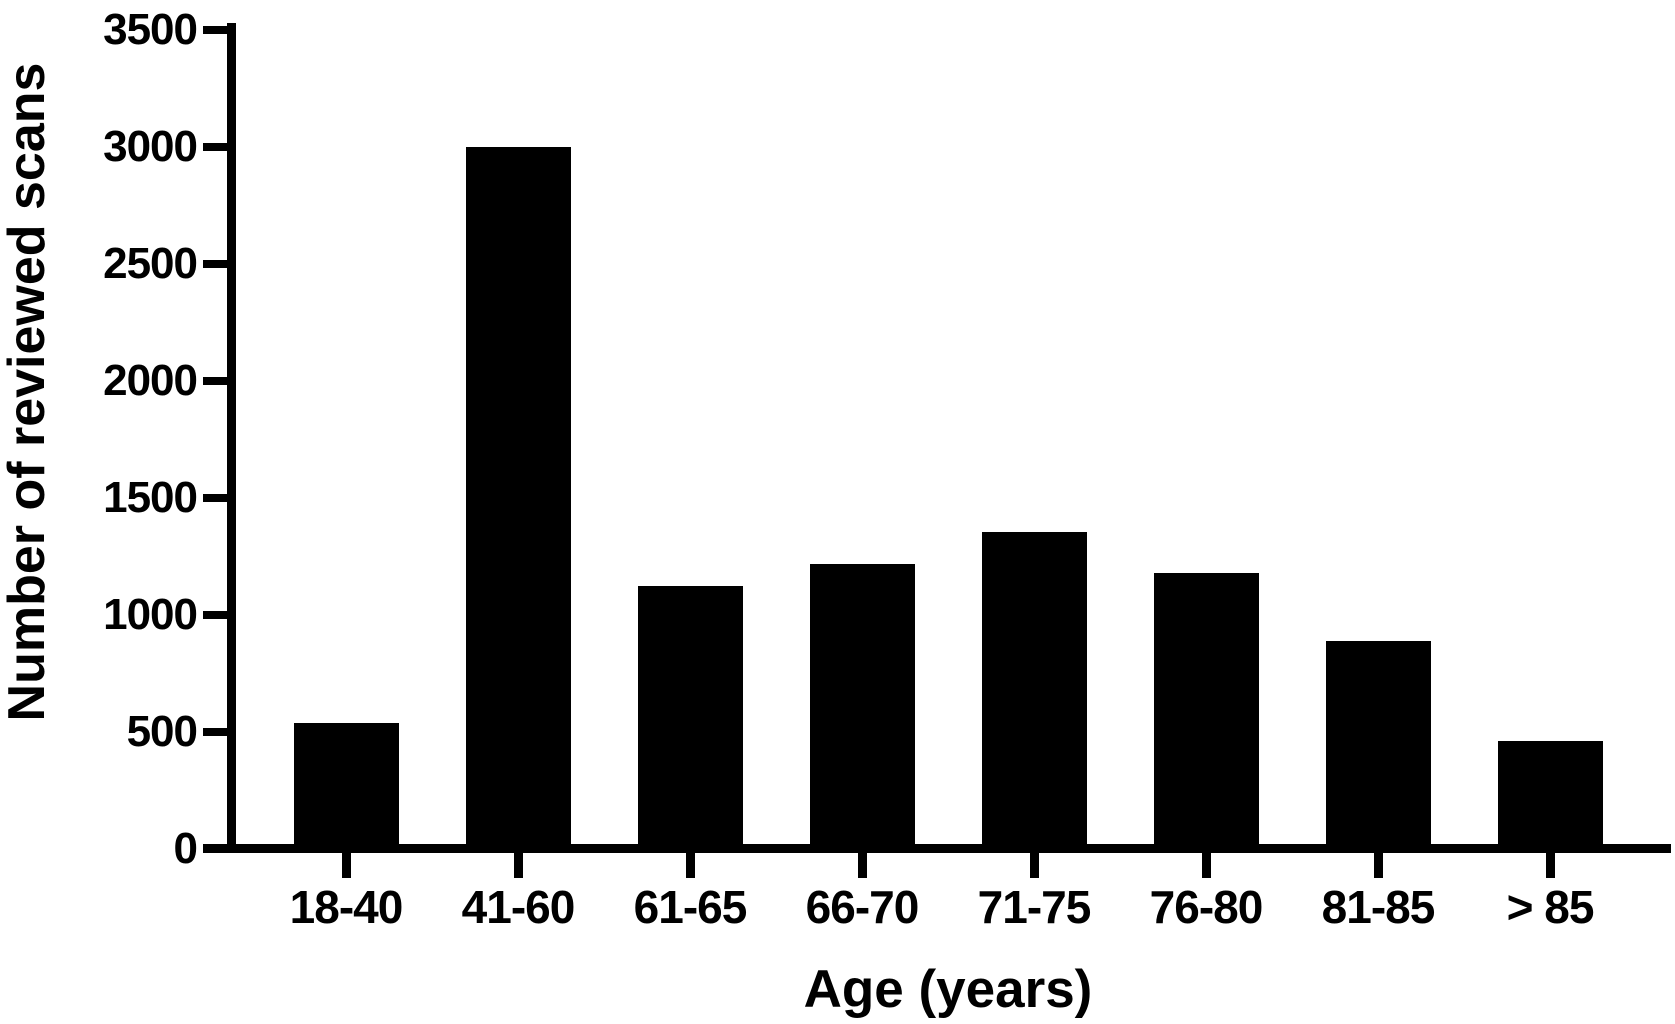 Image resolution: width=1675 pixels, height=1024 pixels. I want to click on y-tick-label: 3000, so click(150, 146).